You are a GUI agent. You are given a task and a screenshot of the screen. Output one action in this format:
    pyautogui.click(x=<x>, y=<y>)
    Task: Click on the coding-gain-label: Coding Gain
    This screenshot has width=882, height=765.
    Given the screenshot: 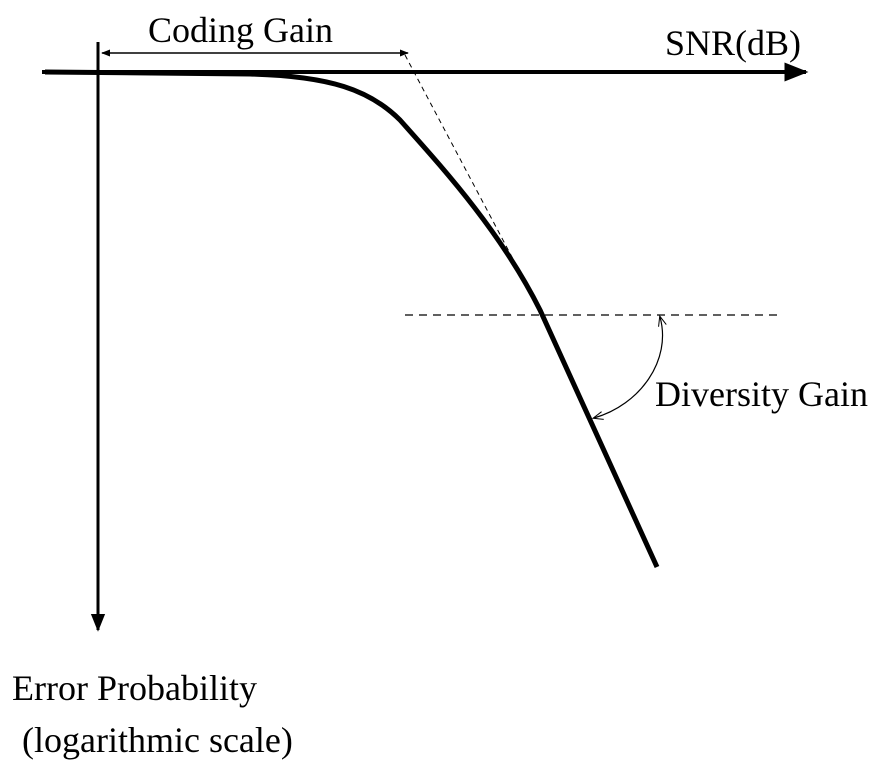 What is the action you would take?
    pyautogui.click(x=240, y=30)
    